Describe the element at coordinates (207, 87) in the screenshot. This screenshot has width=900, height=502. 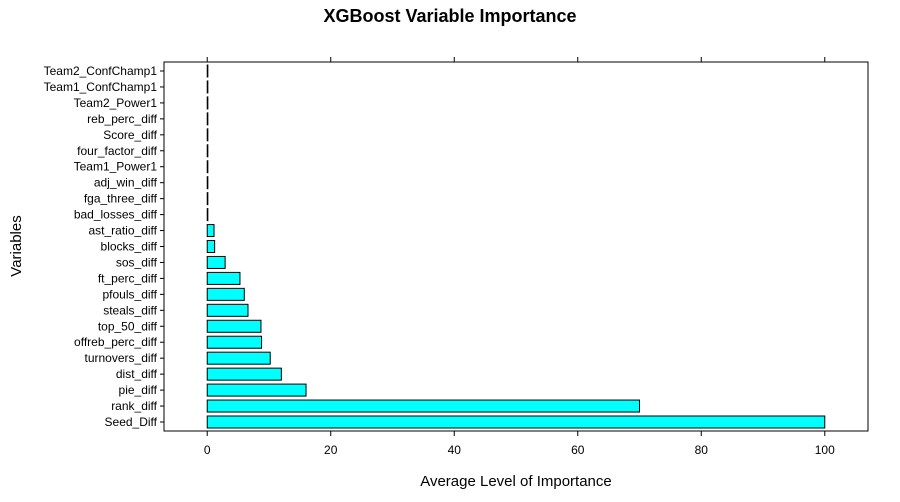
I see `bar-Team1_ConfChamp1` at that location.